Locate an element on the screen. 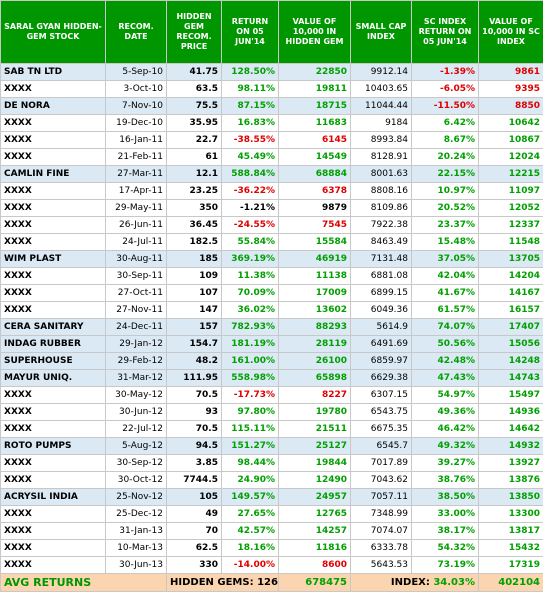 The width and height of the screenshot is (543, 592). sc-index-return: 10.97% is located at coordinates (445, 191).